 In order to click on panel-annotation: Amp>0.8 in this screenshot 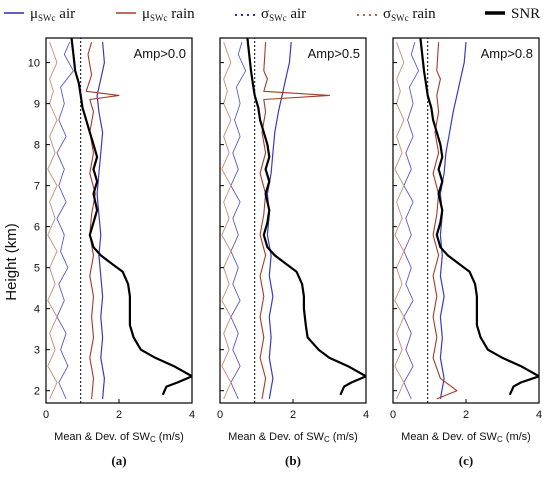, I will do `click(507, 53)`.